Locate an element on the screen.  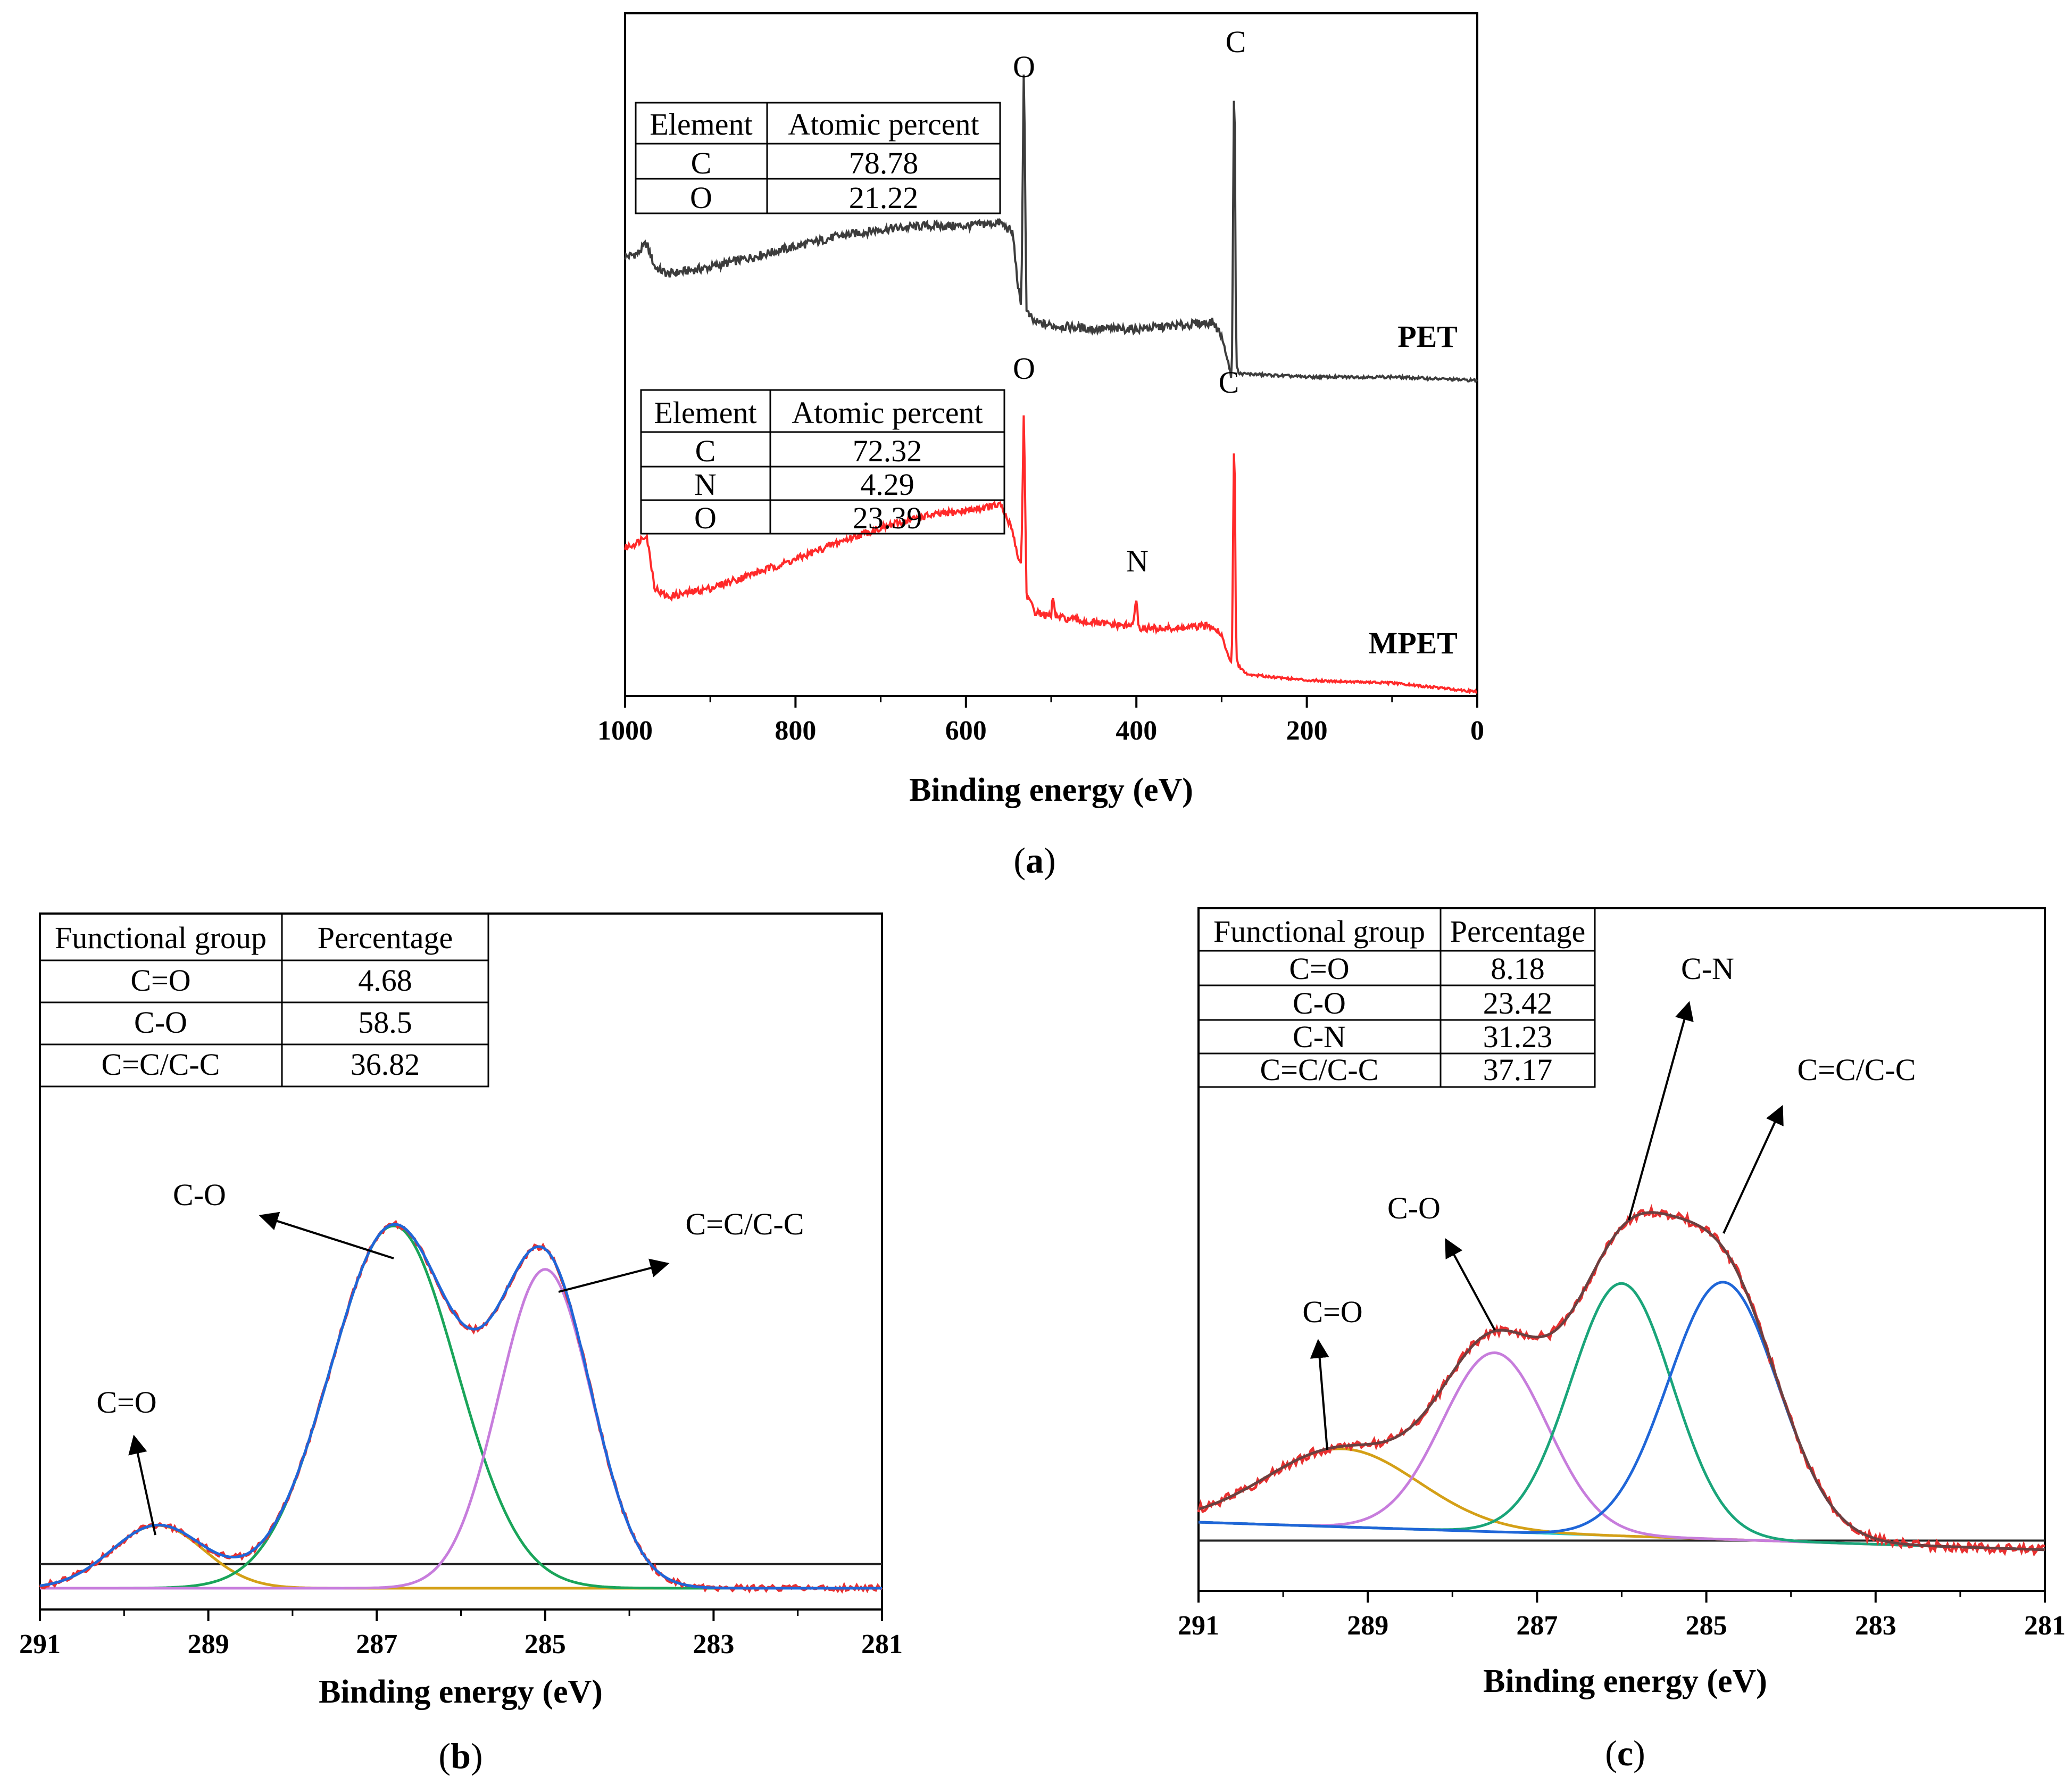
table-mpet-row-3-element: O is located at coordinates (705, 518).